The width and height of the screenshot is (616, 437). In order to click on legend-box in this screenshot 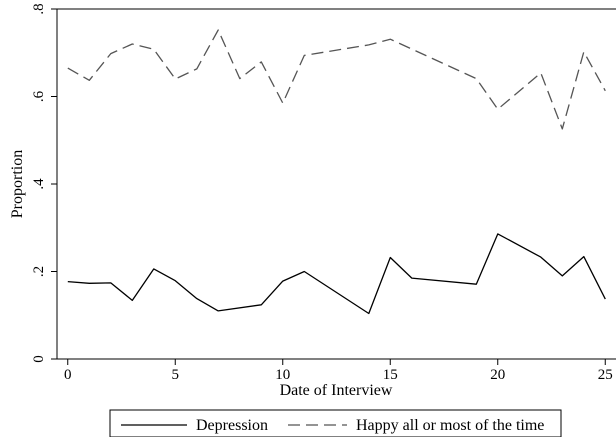, I will do `click(335, 423)`.